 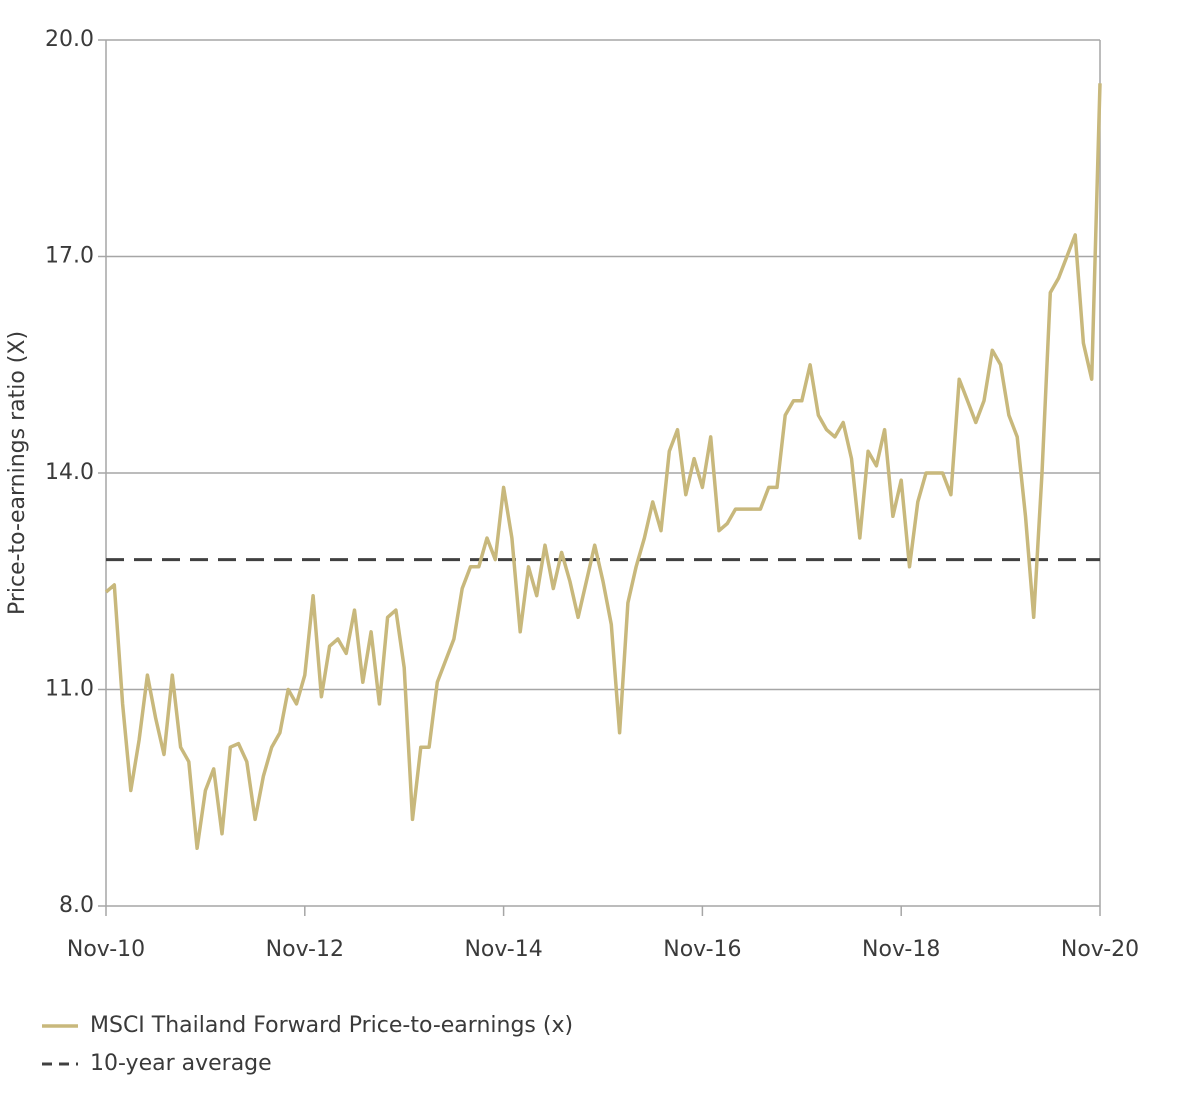 What do you see at coordinates (181, 1063) in the screenshot?
I see `legend-label: 10-year average` at bounding box center [181, 1063].